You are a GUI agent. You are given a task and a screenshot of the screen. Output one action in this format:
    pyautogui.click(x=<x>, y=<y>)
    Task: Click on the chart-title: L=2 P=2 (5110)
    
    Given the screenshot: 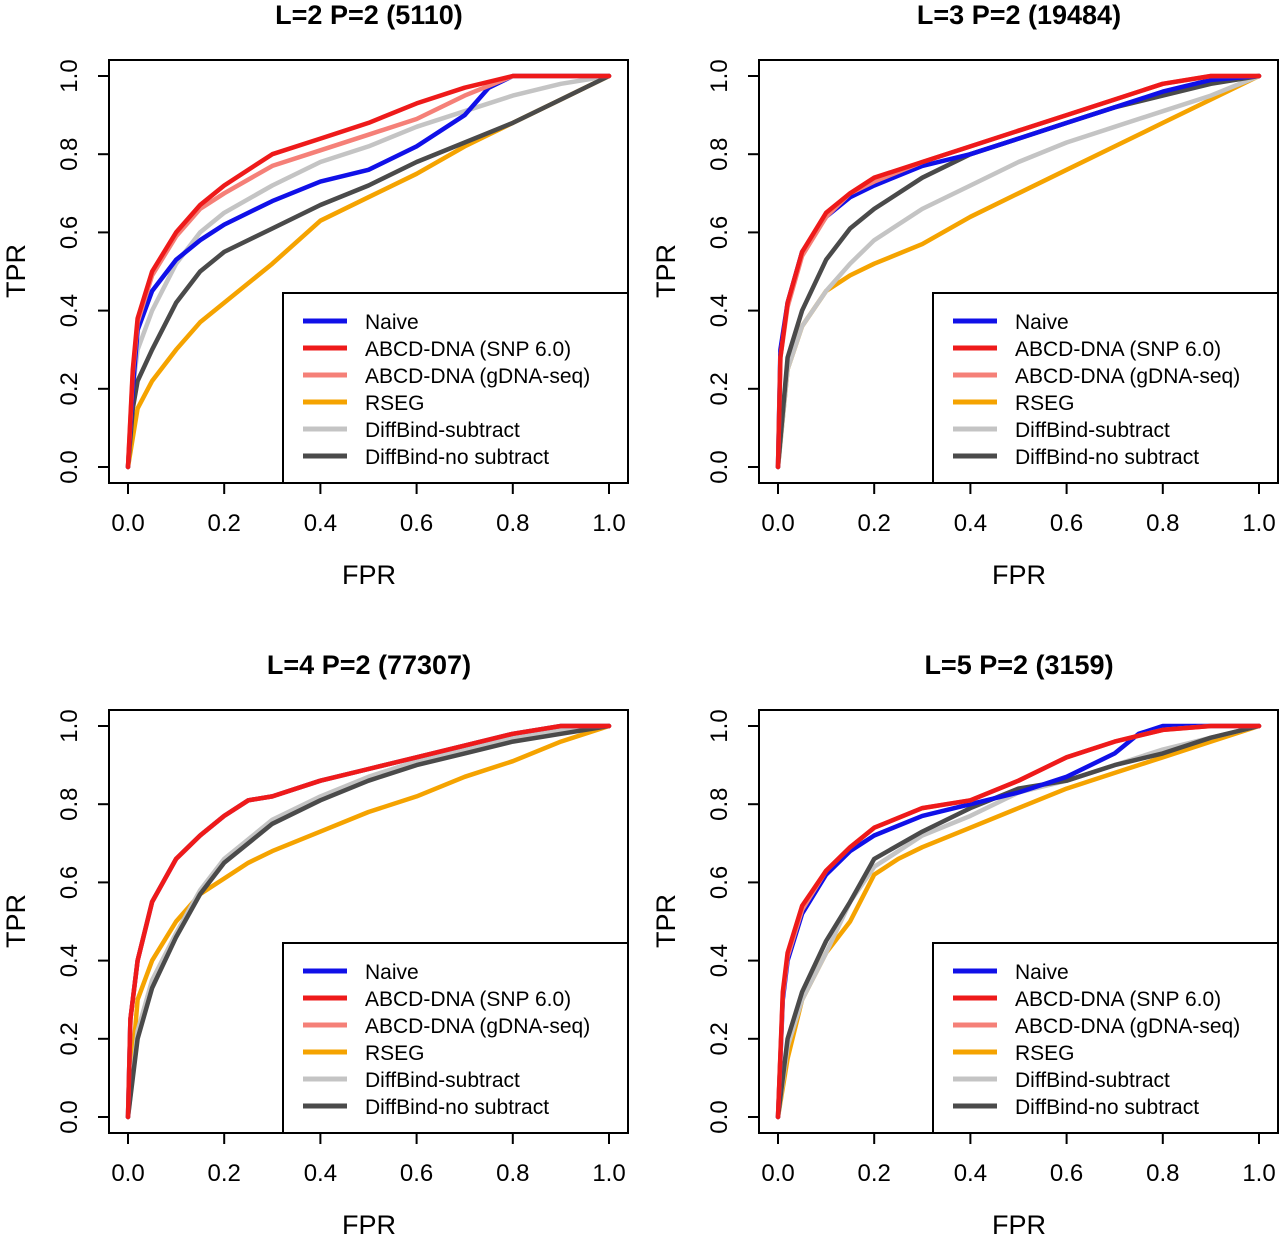 What is the action you would take?
    pyautogui.click(x=369, y=15)
    